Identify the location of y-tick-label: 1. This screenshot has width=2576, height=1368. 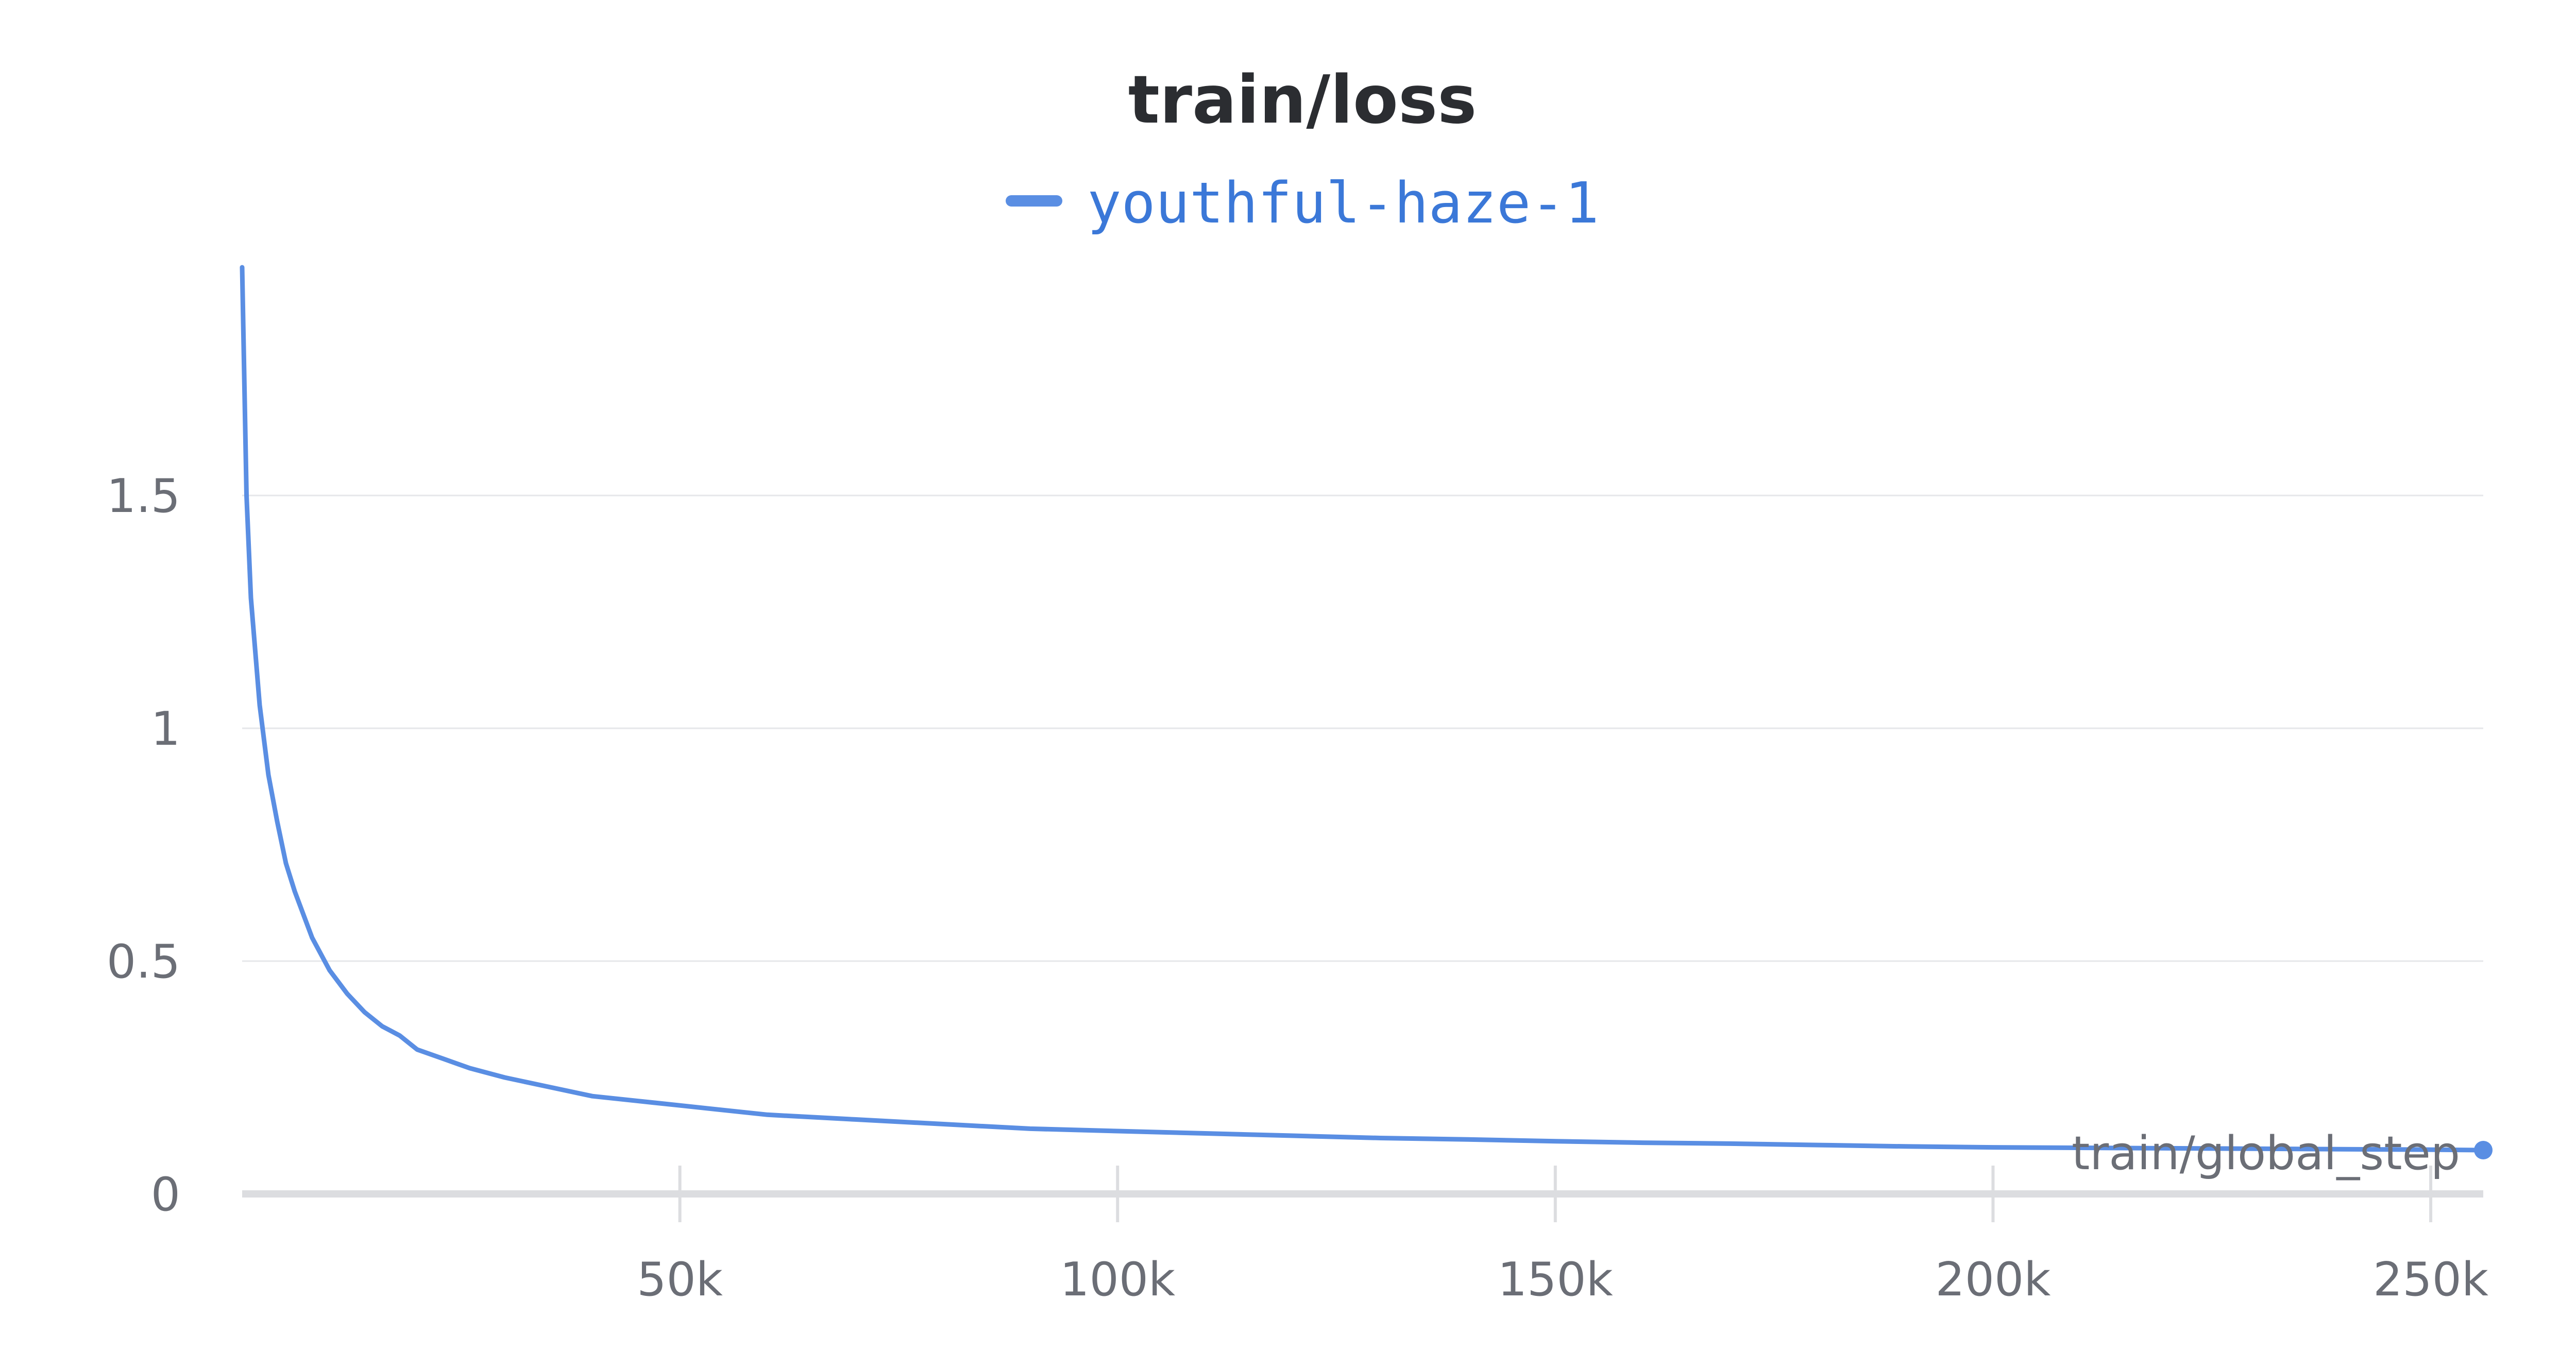
(165, 729).